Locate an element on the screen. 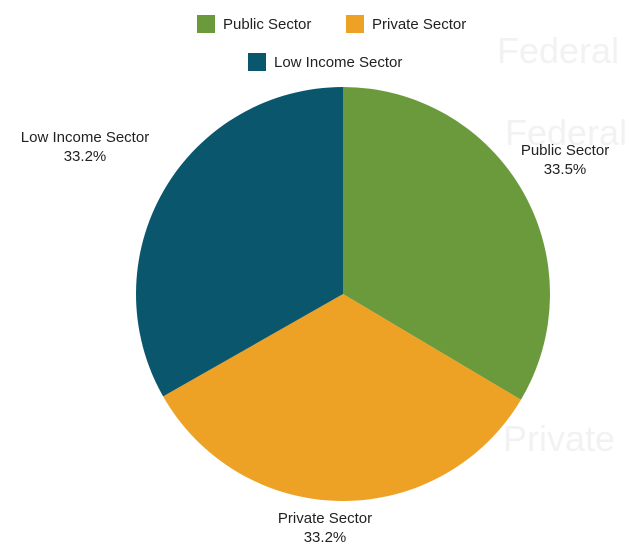 This screenshot has width=635, height=548. slice-label-private-sector: Private Sector 33.2% is located at coordinates (325, 528).